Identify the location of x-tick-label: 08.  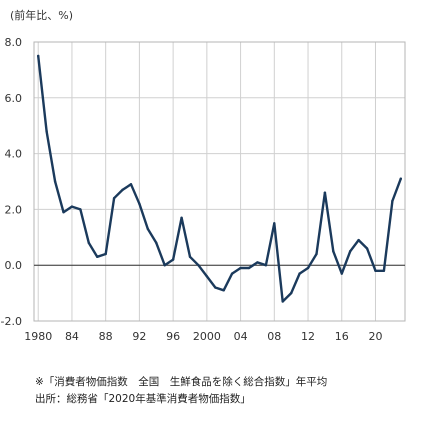
(274, 336).